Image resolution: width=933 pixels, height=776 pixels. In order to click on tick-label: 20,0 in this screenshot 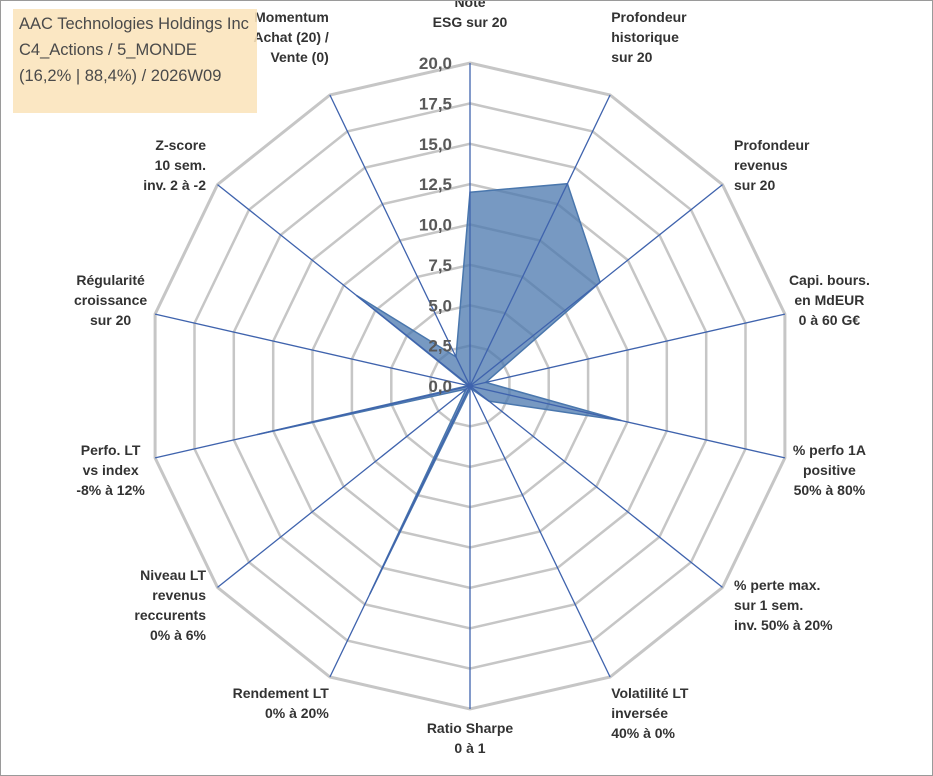, I will do `click(435, 63)`.